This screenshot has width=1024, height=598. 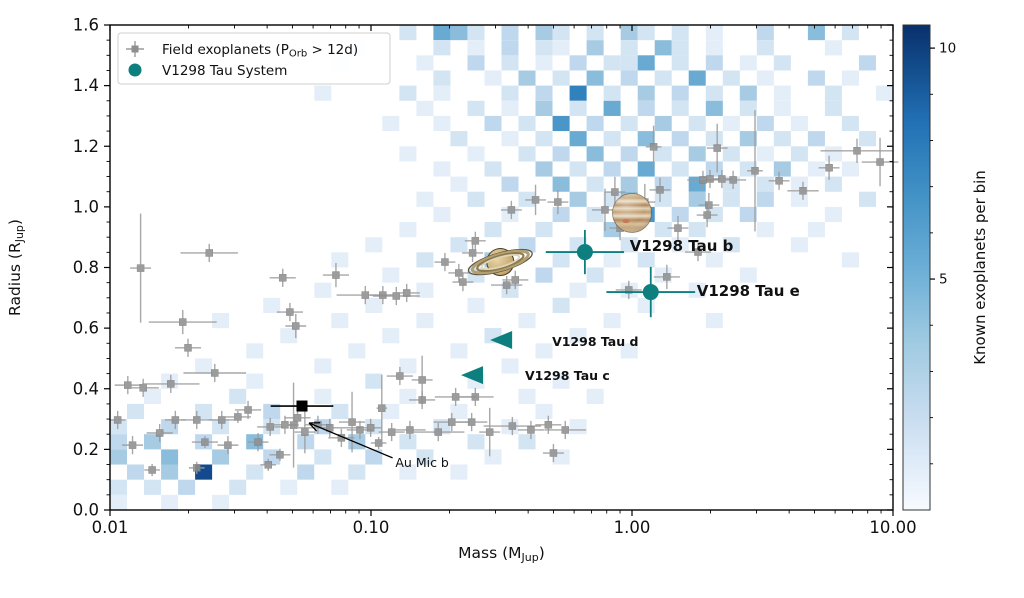 I want to click on legend-field-marker, so click(x=135, y=49).